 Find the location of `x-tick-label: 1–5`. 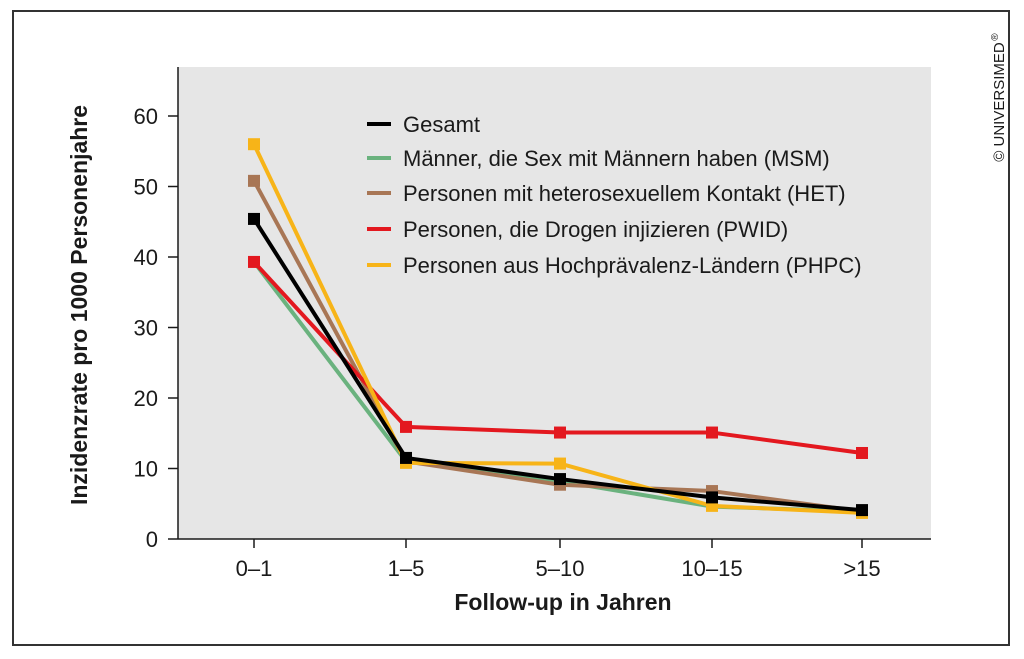

x-tick-label: 1–5 is located at coordinates (406, 568).